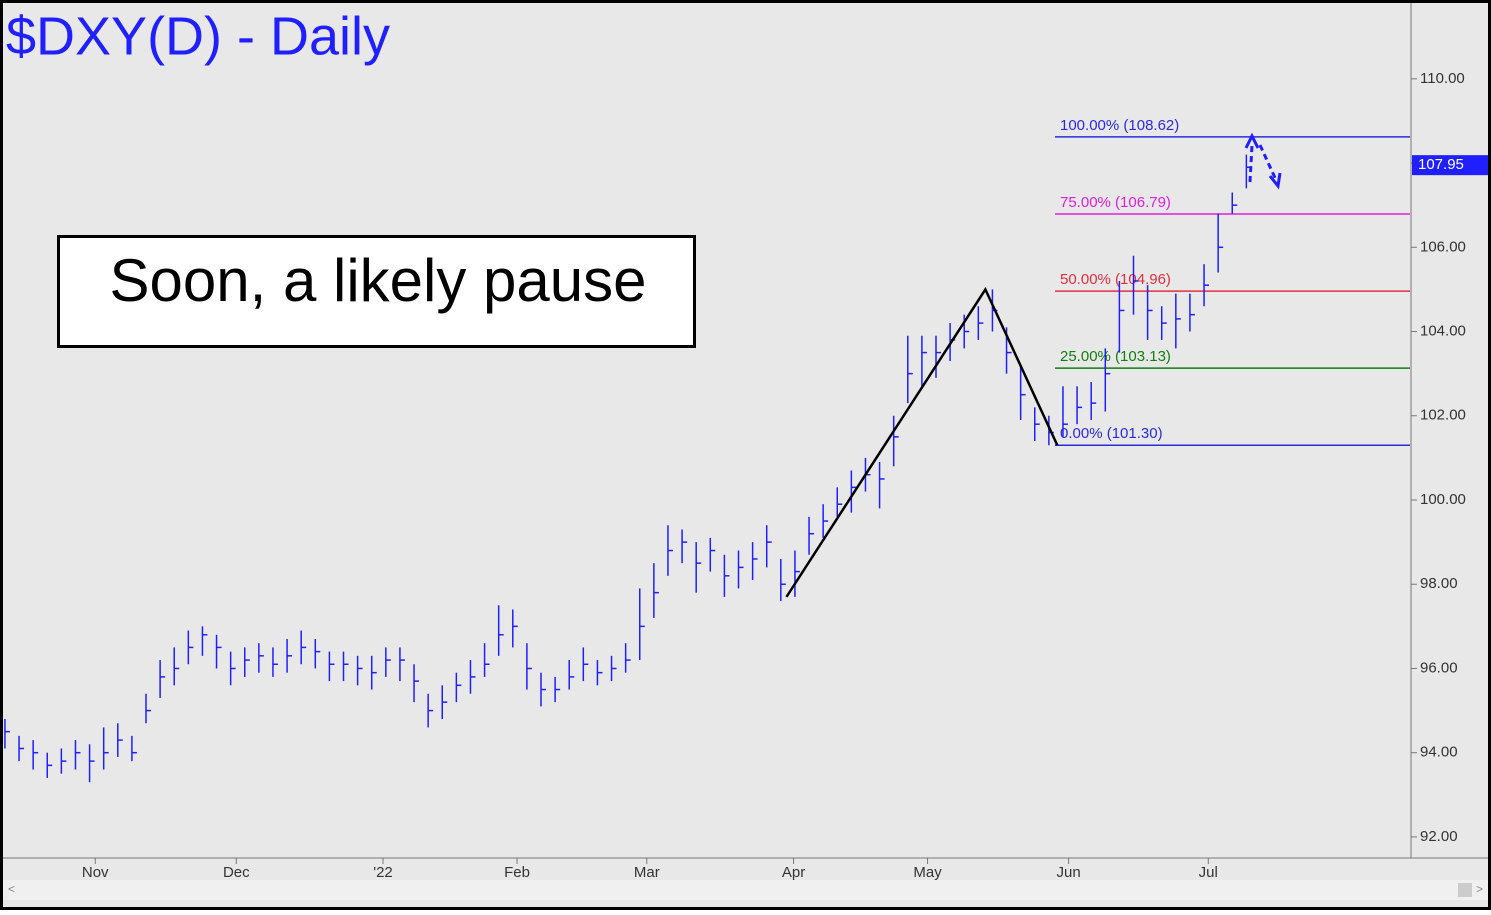 This screenshot has height=915, width=1491. I want to click on fib-label: 50.00% (104.96), so click(1115, 279).